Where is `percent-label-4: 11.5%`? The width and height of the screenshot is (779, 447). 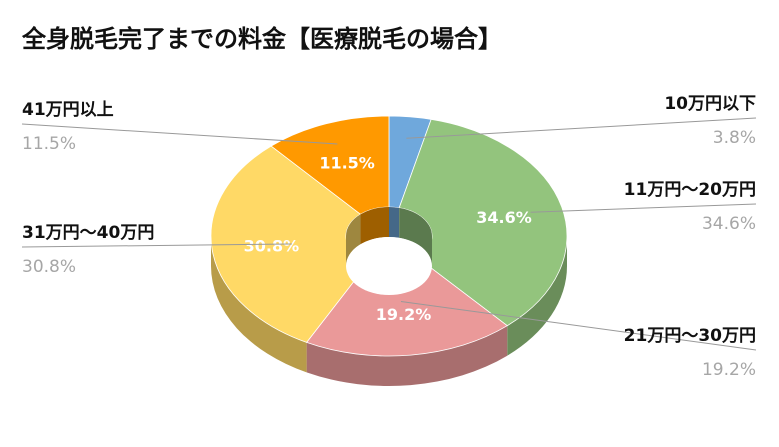 percent-label-4: 11.5% is located at coordinates (49, 144).